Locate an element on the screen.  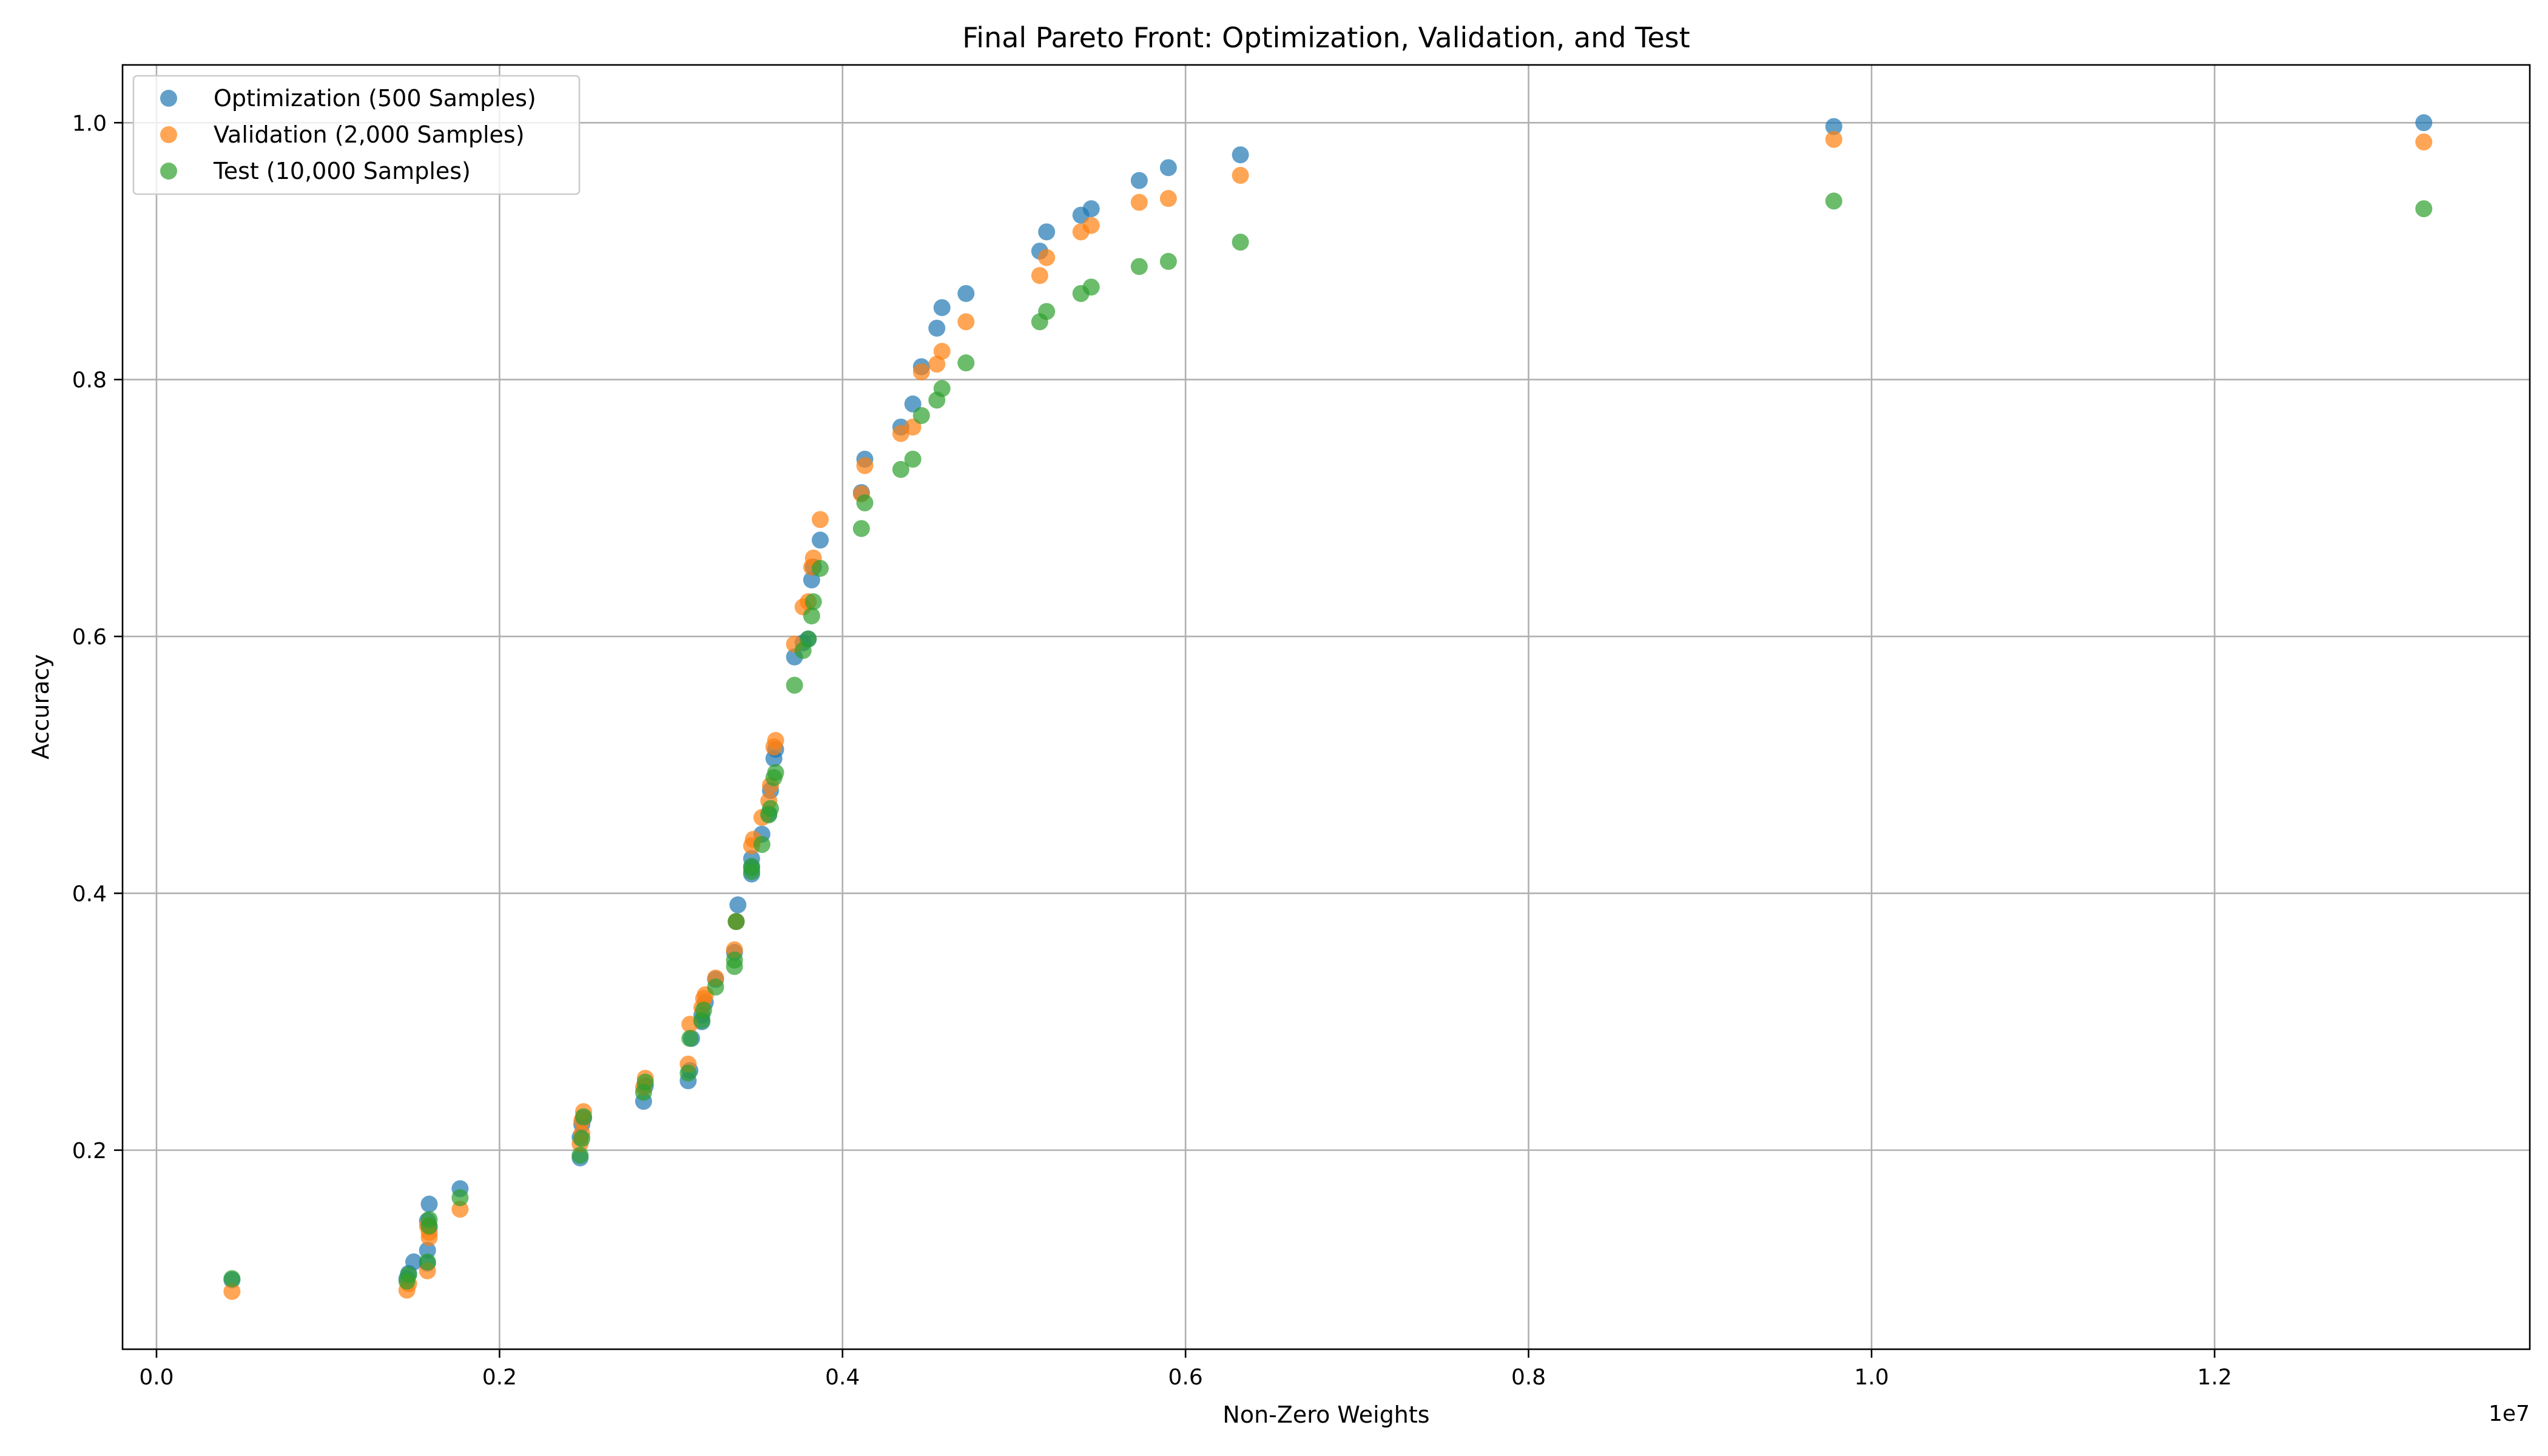
y-tick-label: 0.4 is located at coordinates (89, 893).